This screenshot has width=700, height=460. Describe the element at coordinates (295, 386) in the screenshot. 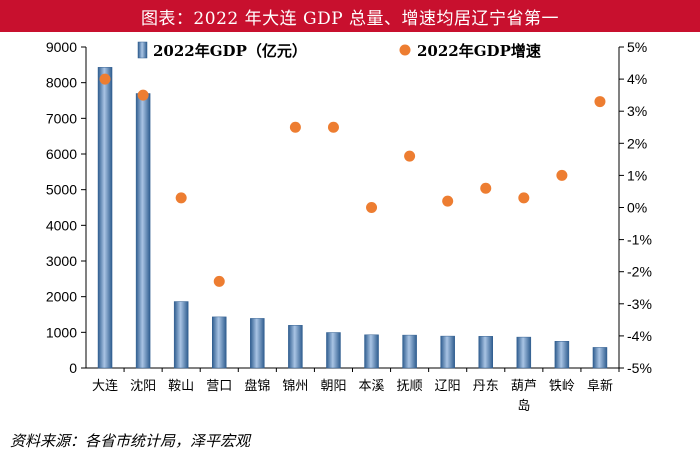

I see `category-label: 锦州` at that location.